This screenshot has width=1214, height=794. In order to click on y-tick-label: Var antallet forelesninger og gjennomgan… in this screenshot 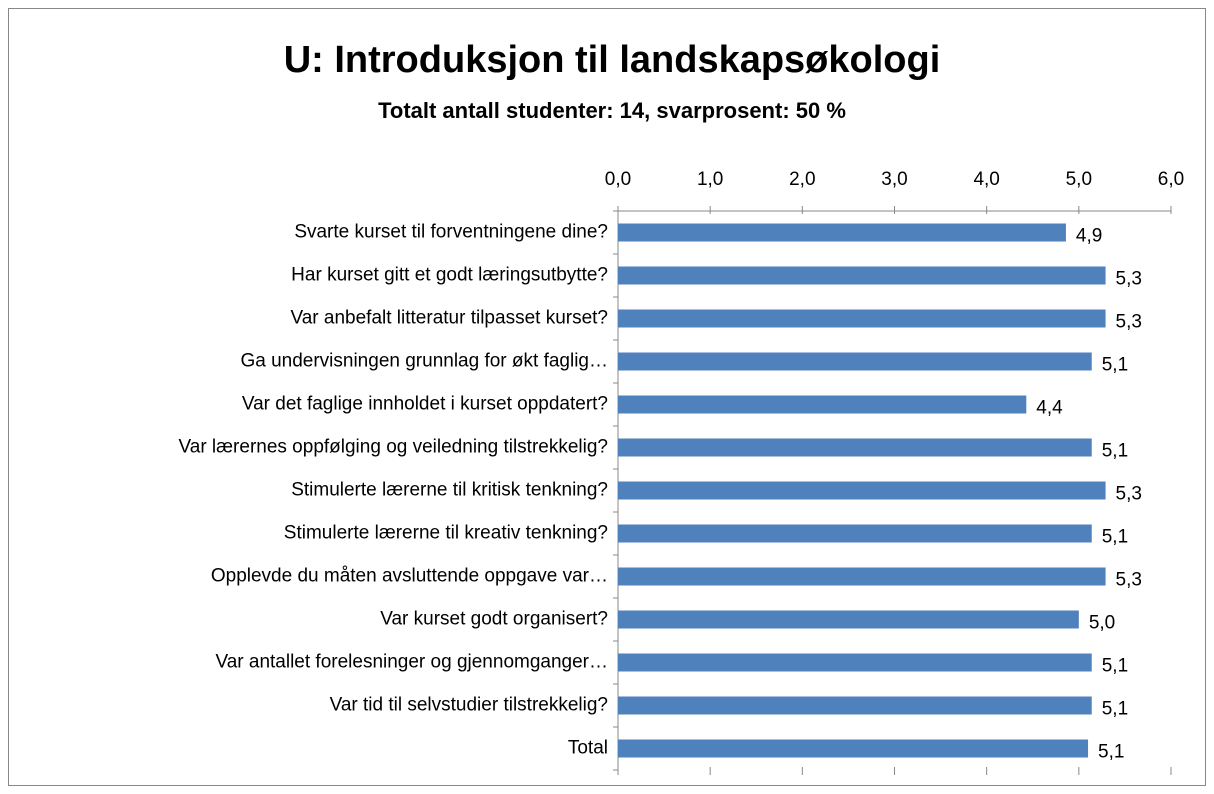, I will do `click(411, 662)`.